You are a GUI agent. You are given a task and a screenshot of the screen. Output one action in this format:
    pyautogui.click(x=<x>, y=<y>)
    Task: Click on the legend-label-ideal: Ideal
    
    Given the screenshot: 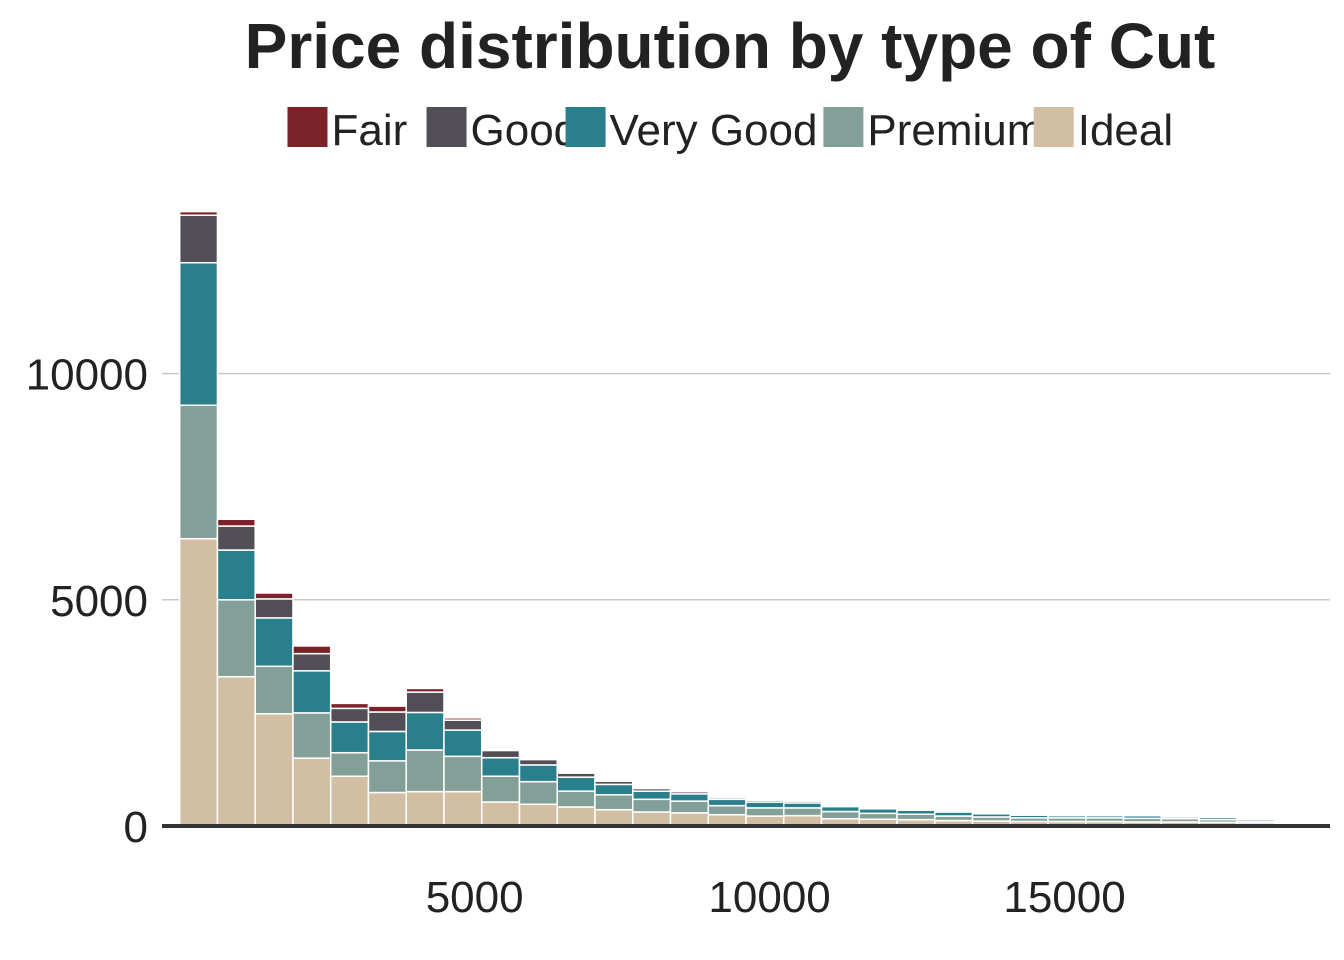 What is the action you would take?
    pyautogui.click(x=1125, y=130)
    